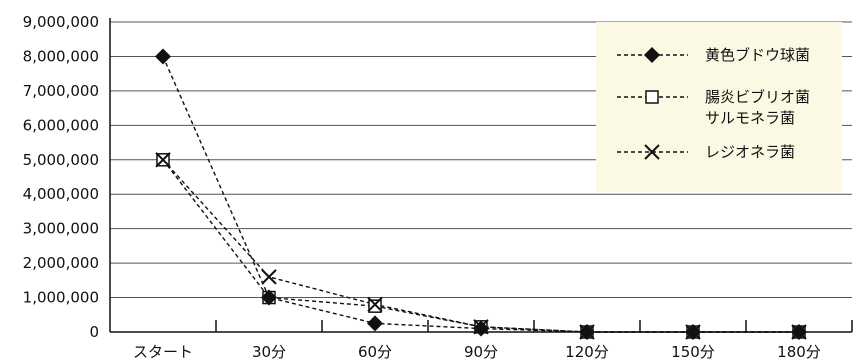  Describe the element at coordinates (799, 352) in the screenshot. I see `x-tick-label: 180分` at that location.